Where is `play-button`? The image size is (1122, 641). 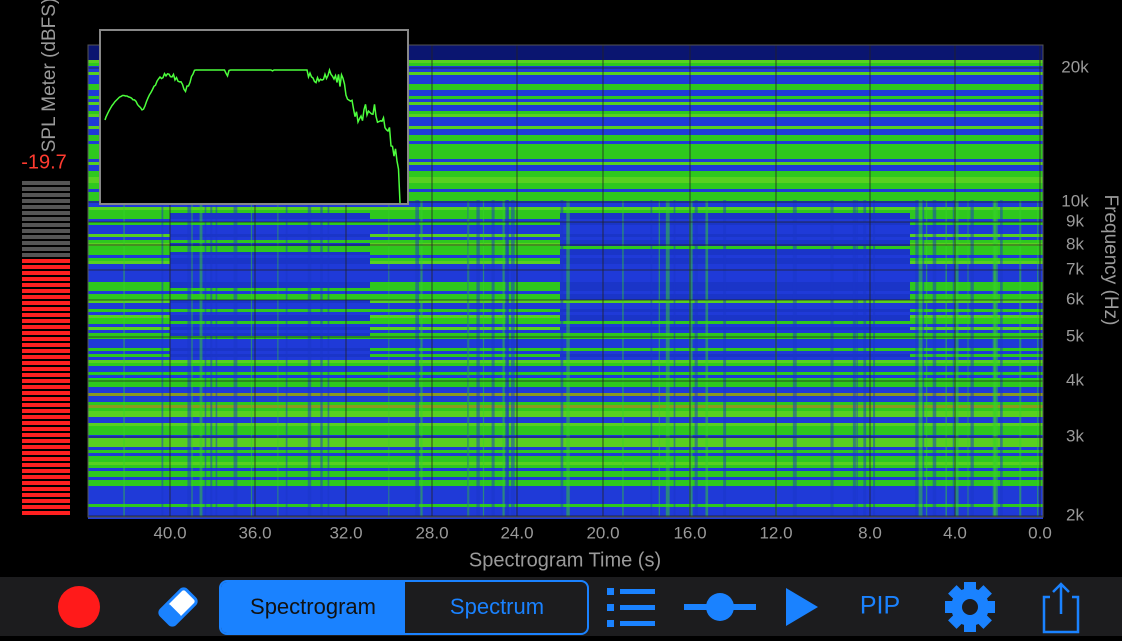 play-button is located at coordinates (802, 607).